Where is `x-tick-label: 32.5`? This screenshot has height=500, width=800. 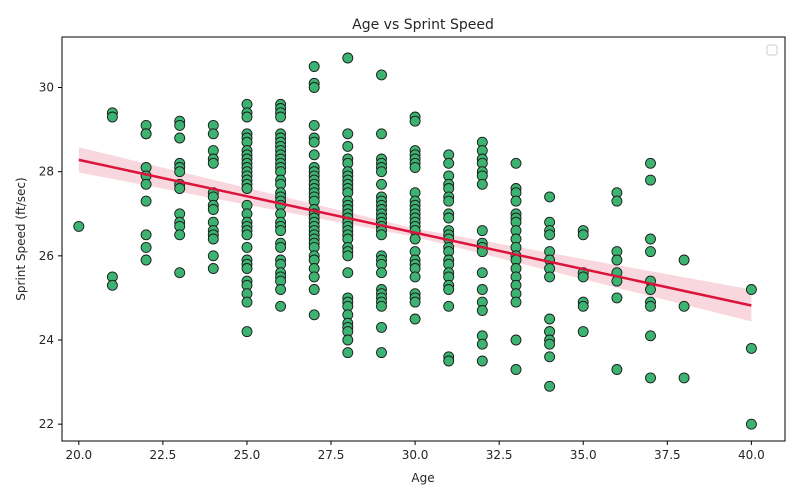
x-tick-label: 32.5 is located at coordinates (499, 455).